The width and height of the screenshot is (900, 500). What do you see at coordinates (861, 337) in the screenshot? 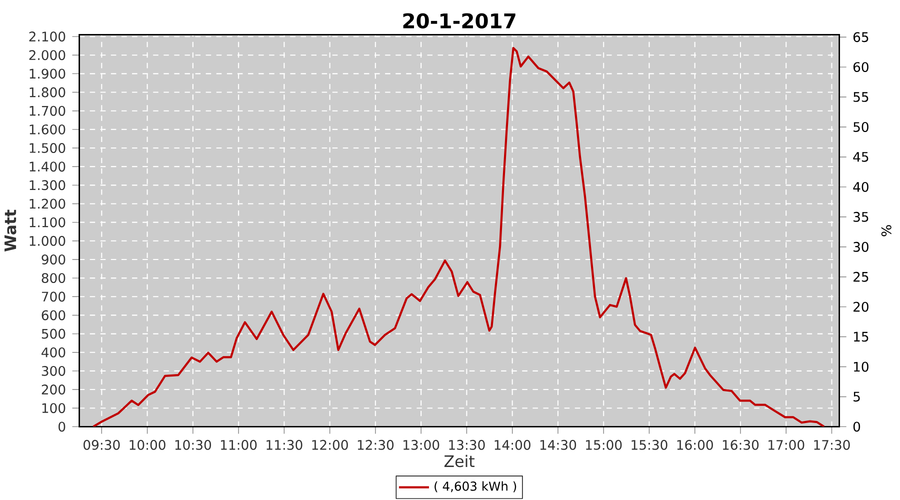
I see `y2-tick-label: 15` at bounding box center [861, 337].